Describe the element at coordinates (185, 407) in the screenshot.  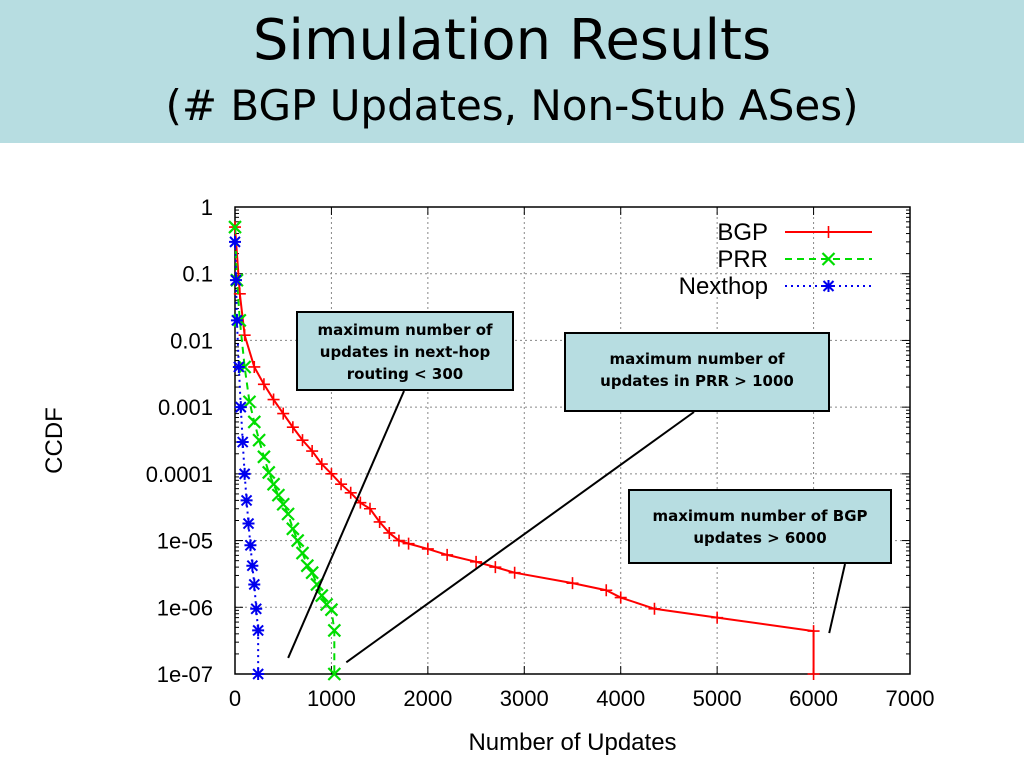
I see `y-tick-label: 0.001` at that location.